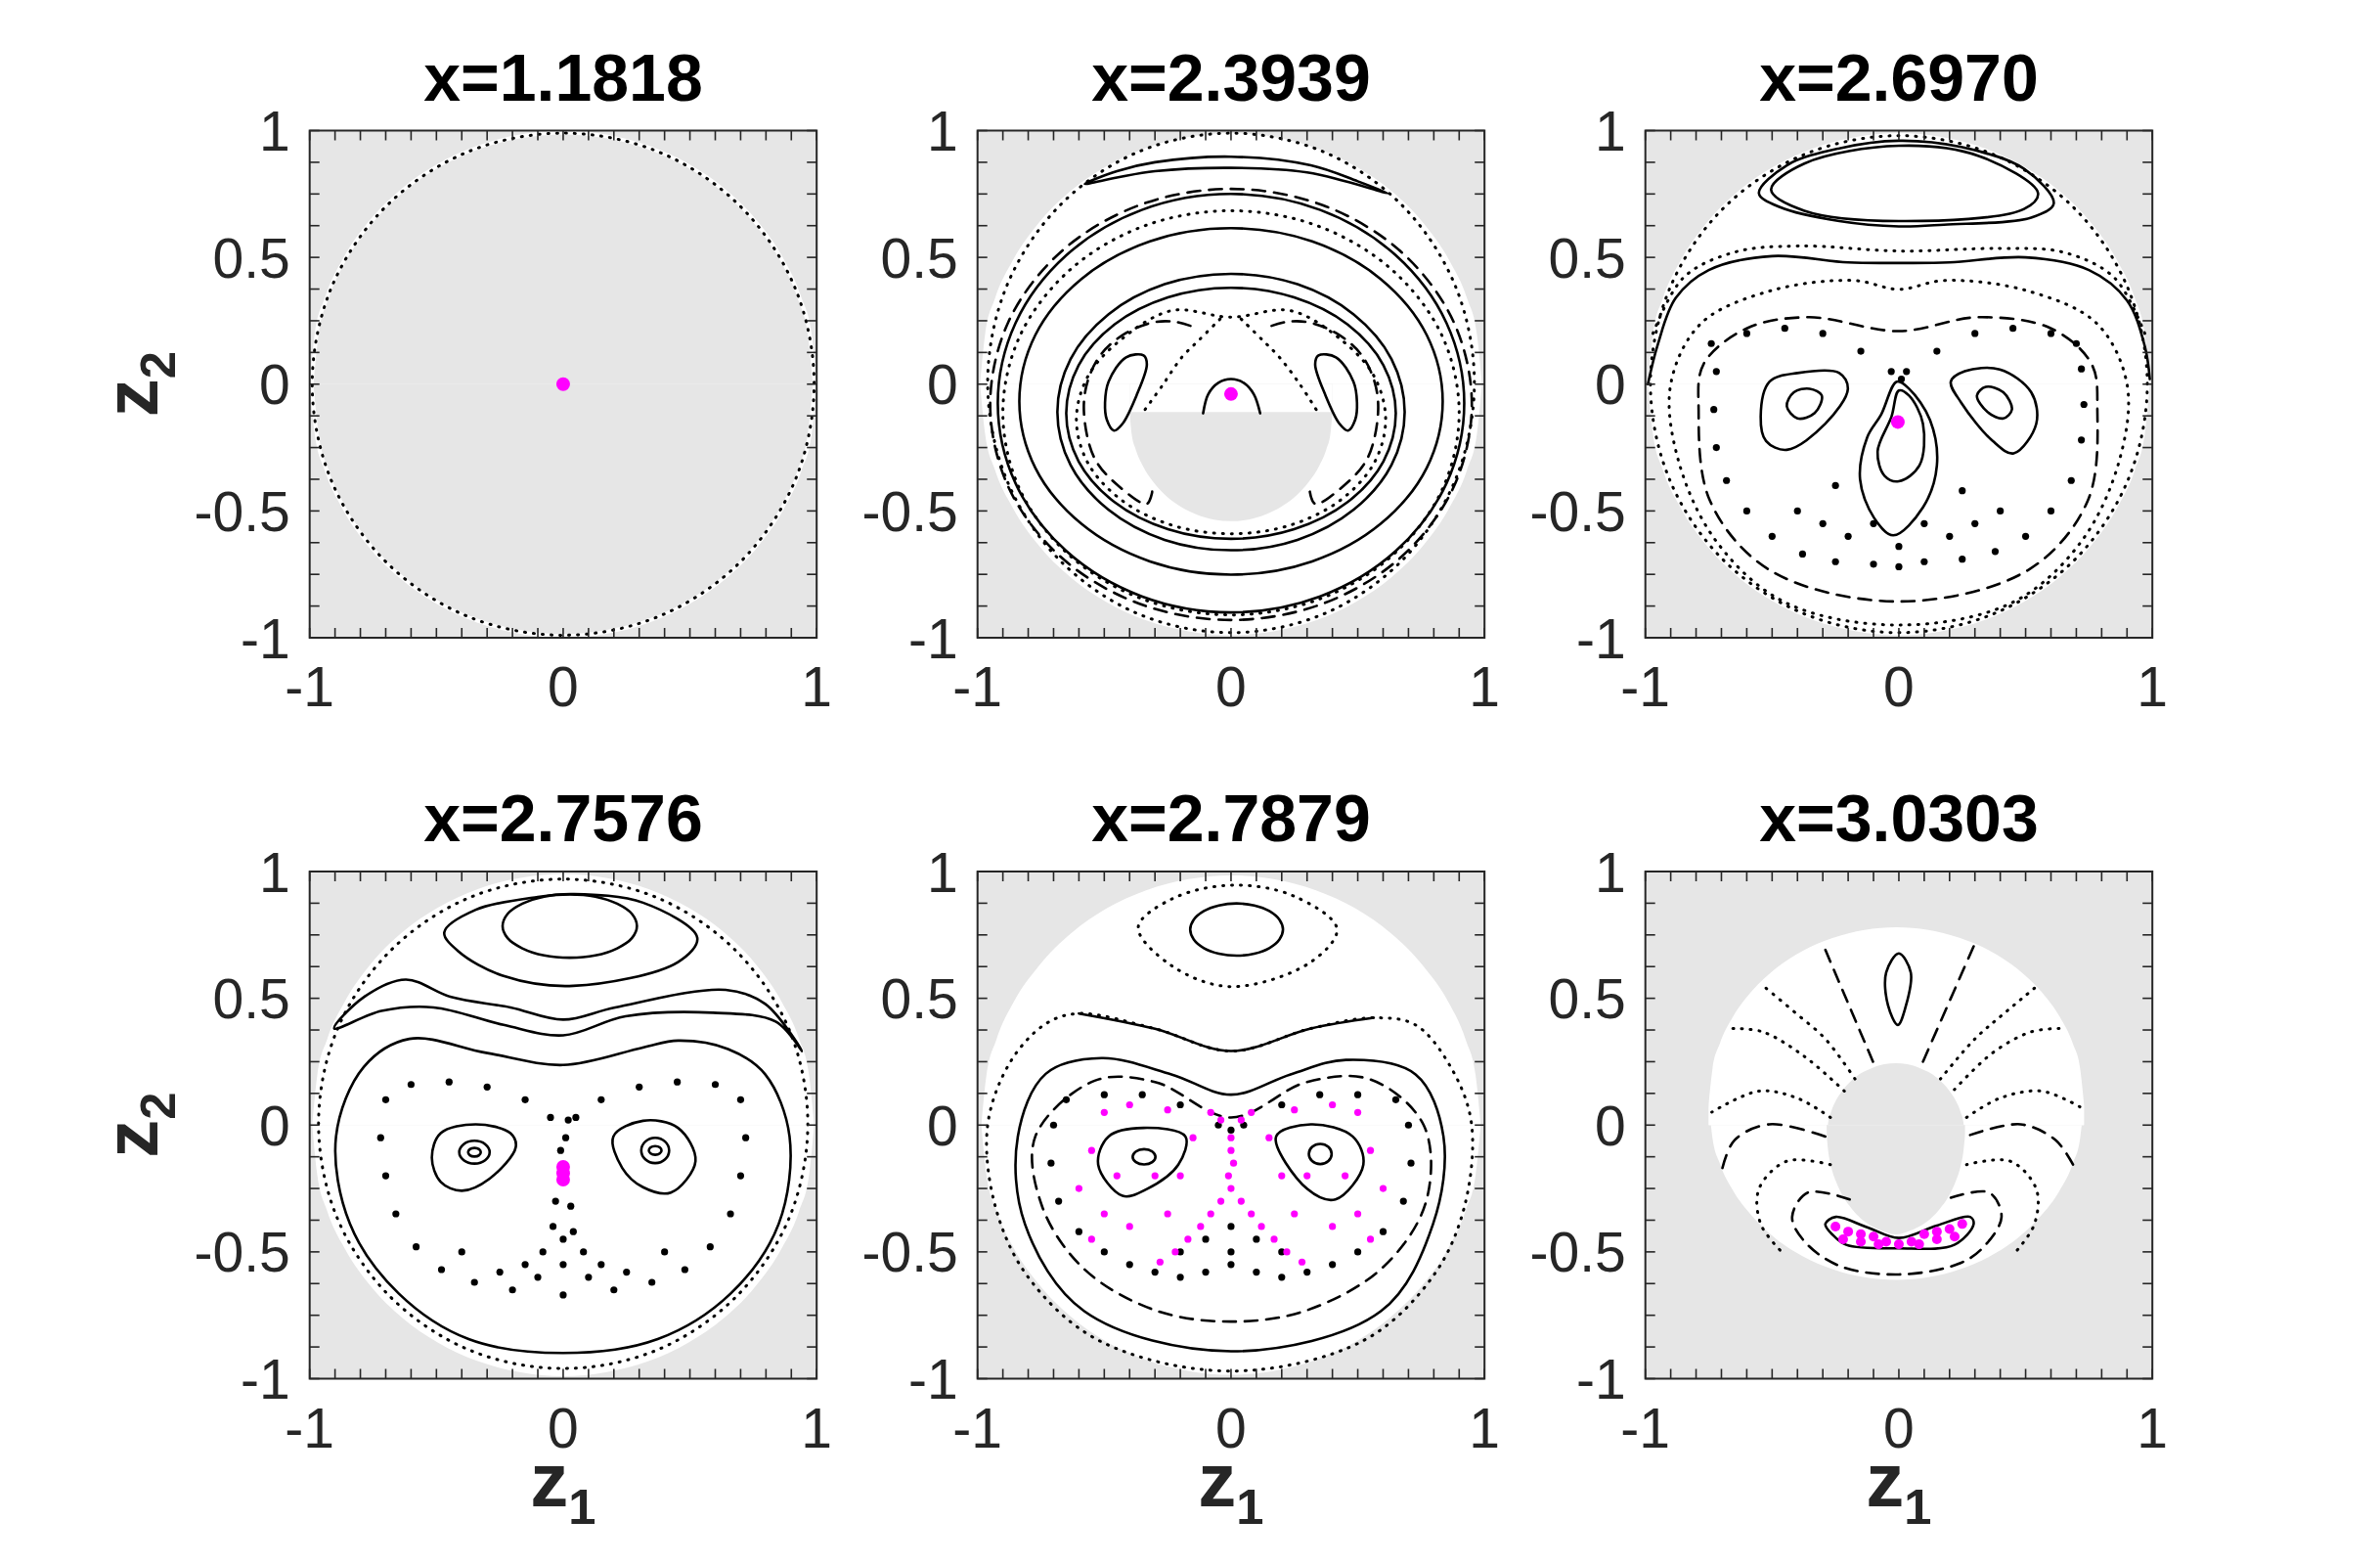  What do you see at coordinates (1485, 1427) in the screenshot?
I see `x-tick-label: 1` at bounding box center [1485, 1427].